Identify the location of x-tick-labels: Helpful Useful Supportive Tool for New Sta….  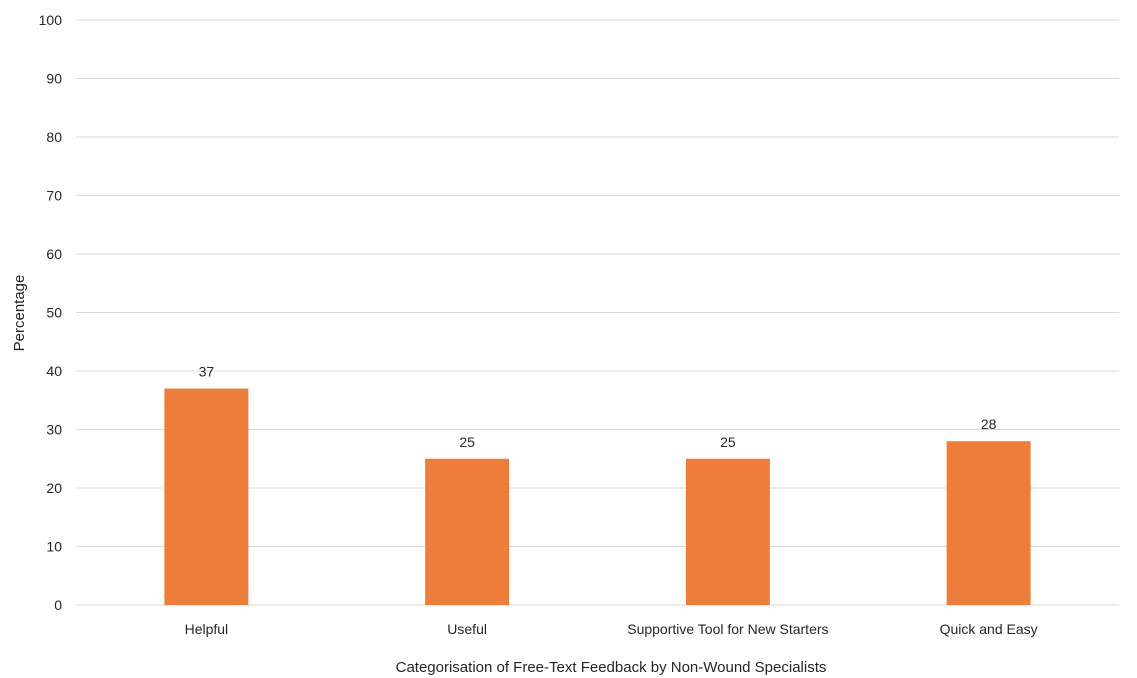
(611, 629).